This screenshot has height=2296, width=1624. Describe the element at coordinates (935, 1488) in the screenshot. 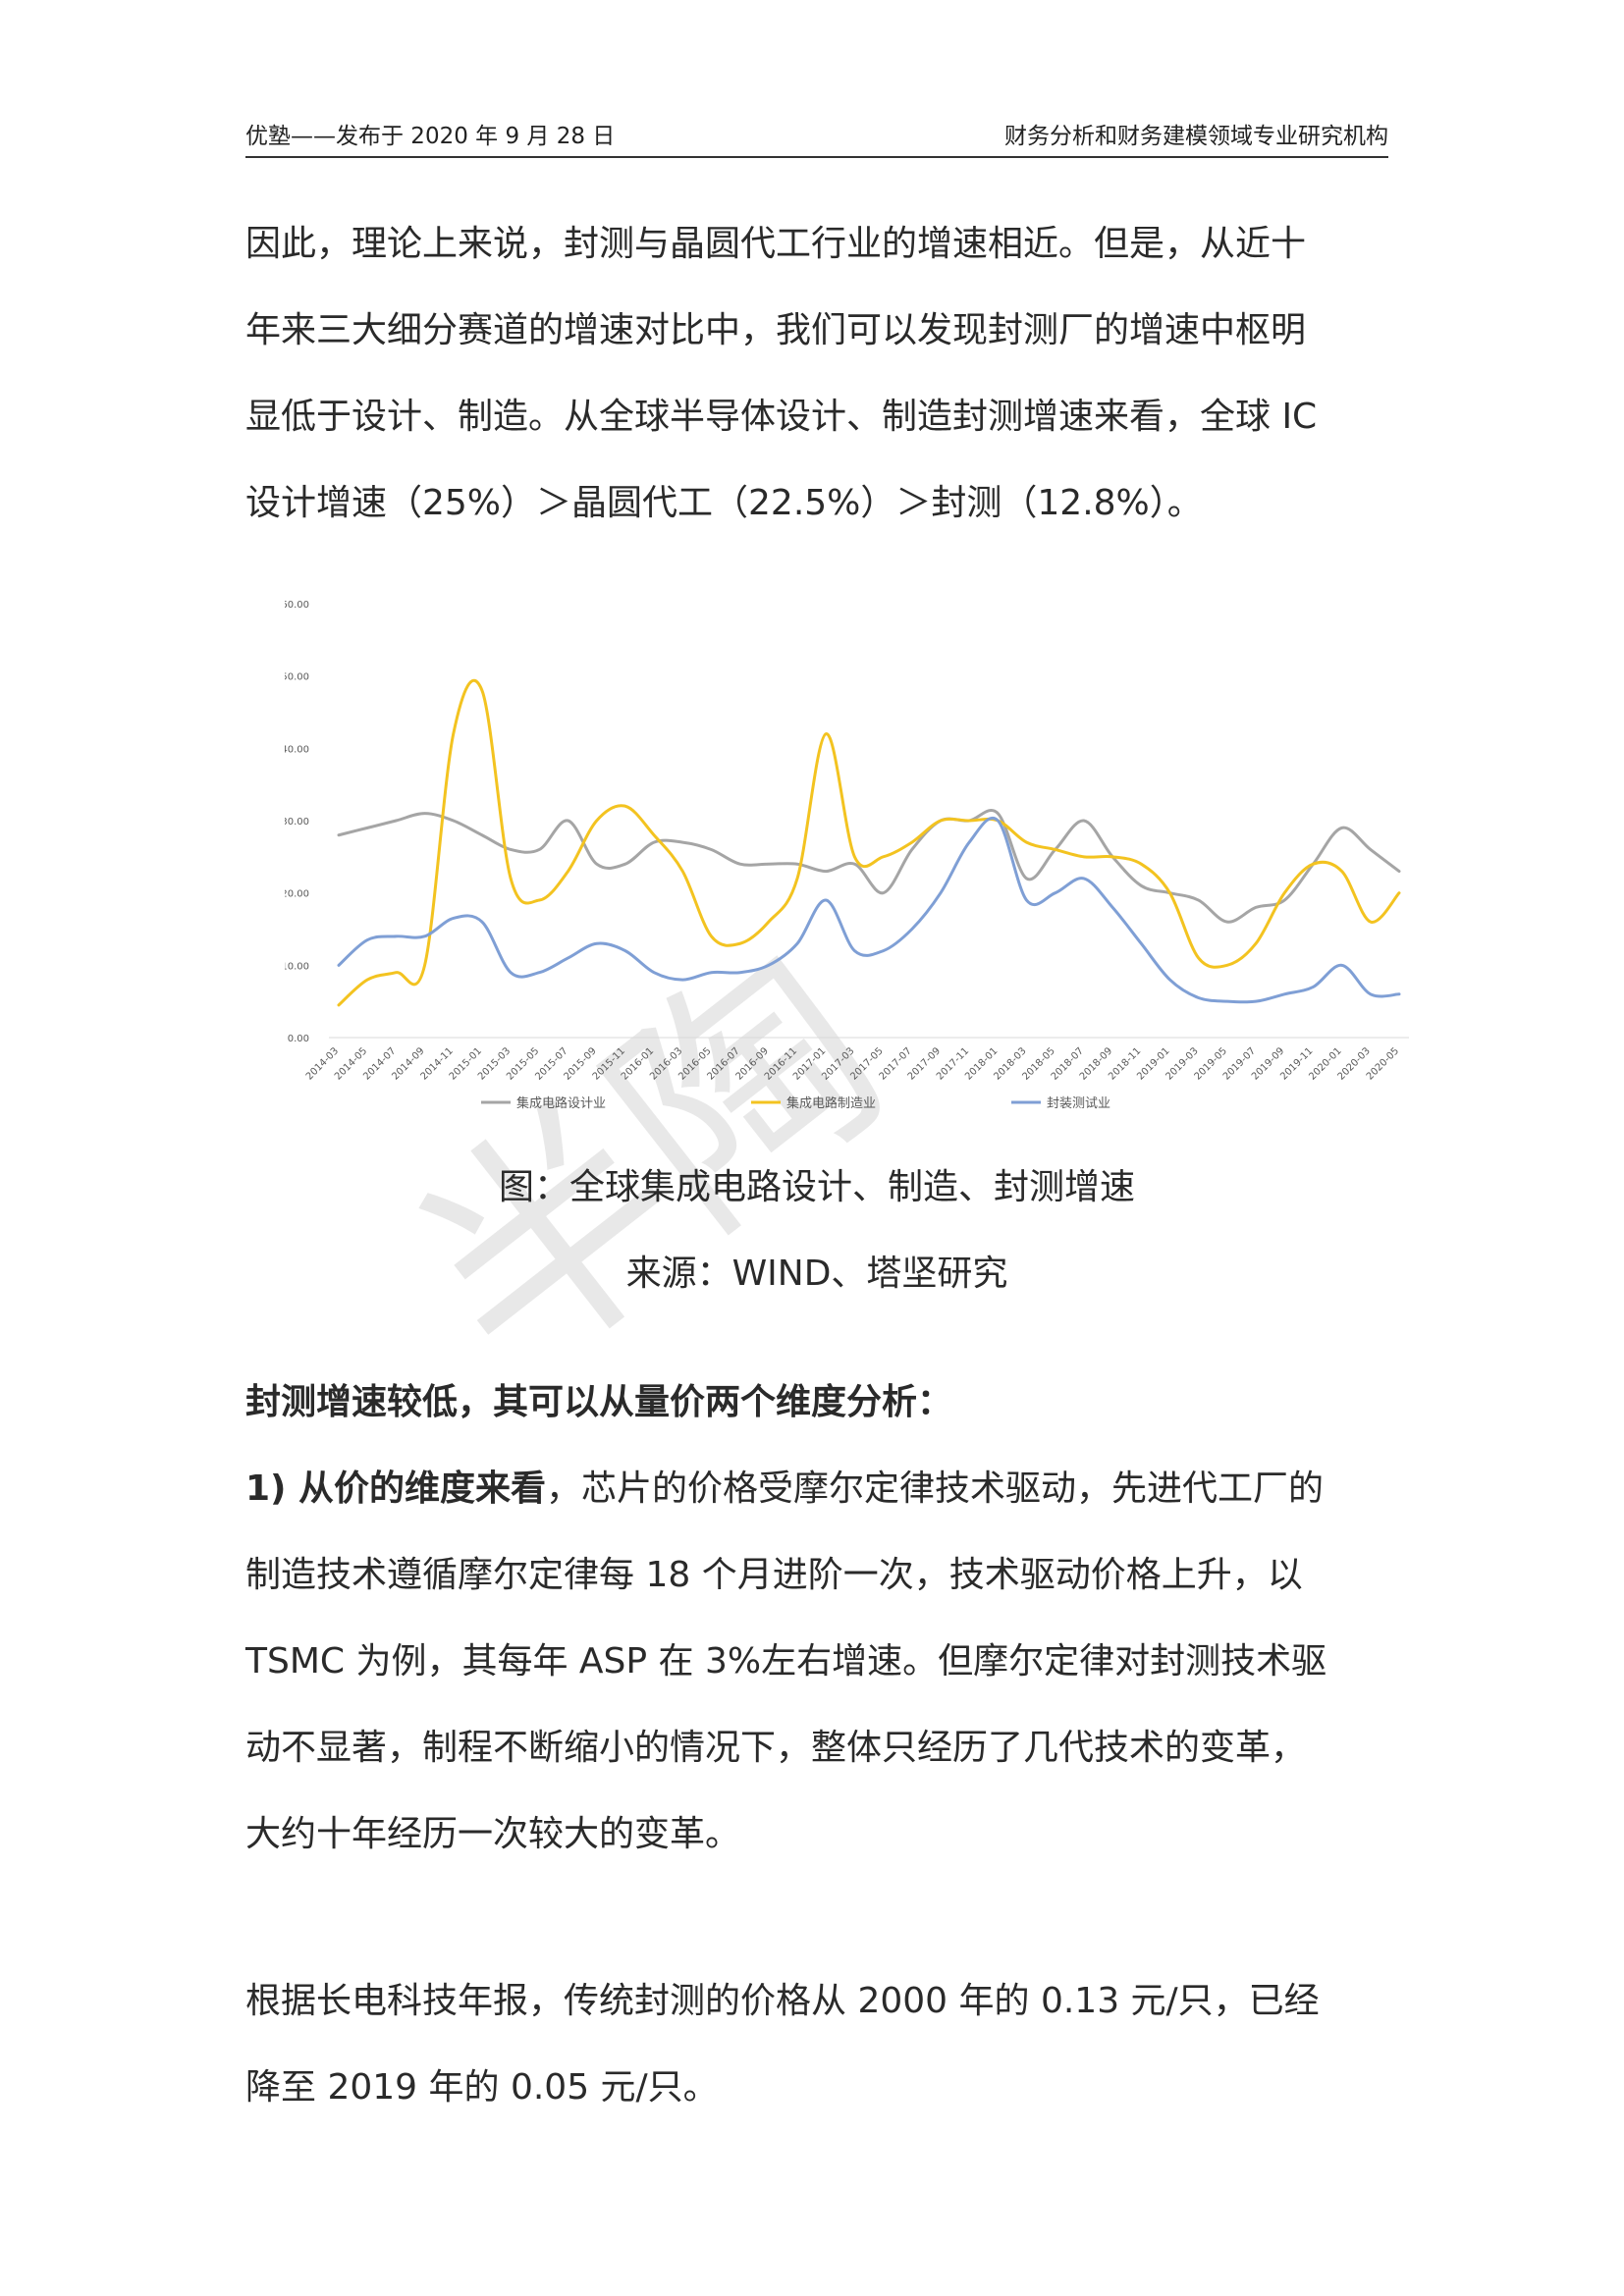

I see `point1-text: ，芯片的价格受摩尔定律技术驱动，先进代工厂的` at that location.